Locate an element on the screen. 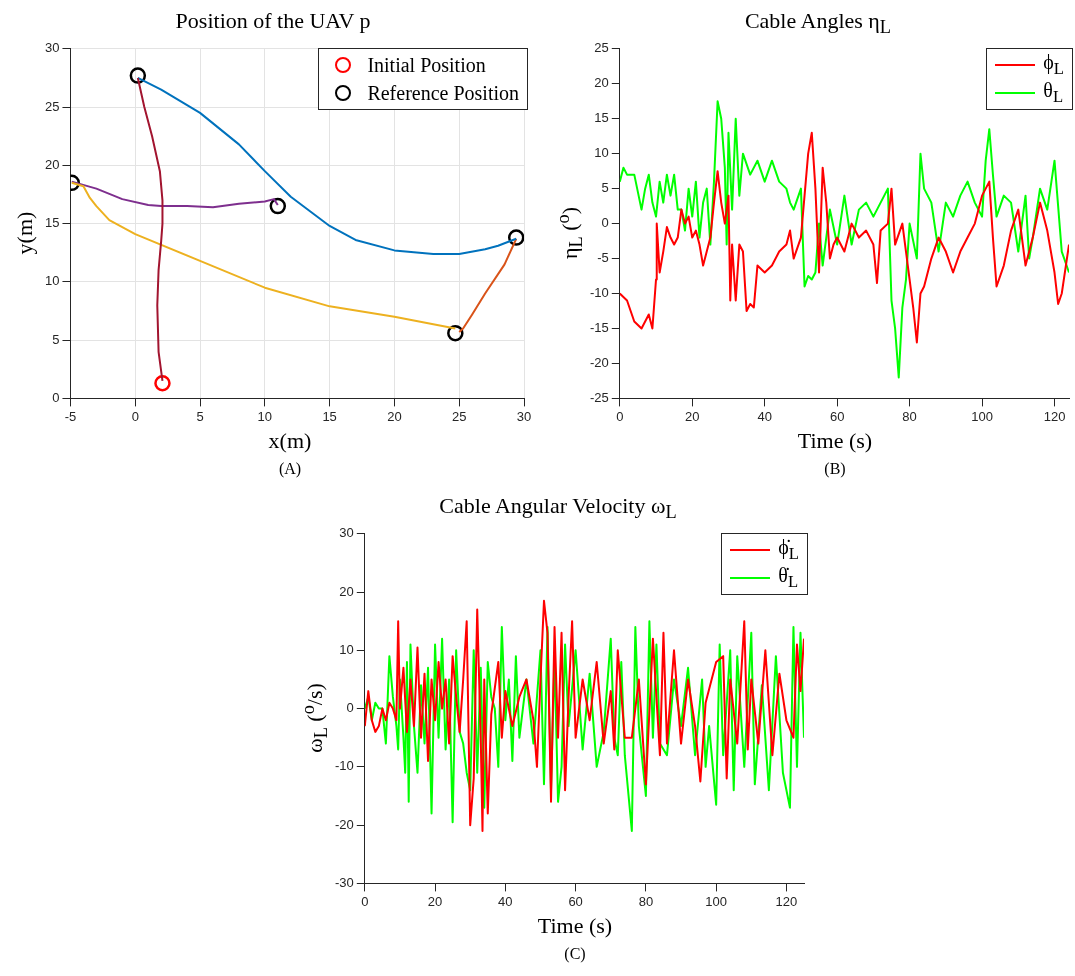  x-tick-label: 15 is located at coordinates (329, 416).